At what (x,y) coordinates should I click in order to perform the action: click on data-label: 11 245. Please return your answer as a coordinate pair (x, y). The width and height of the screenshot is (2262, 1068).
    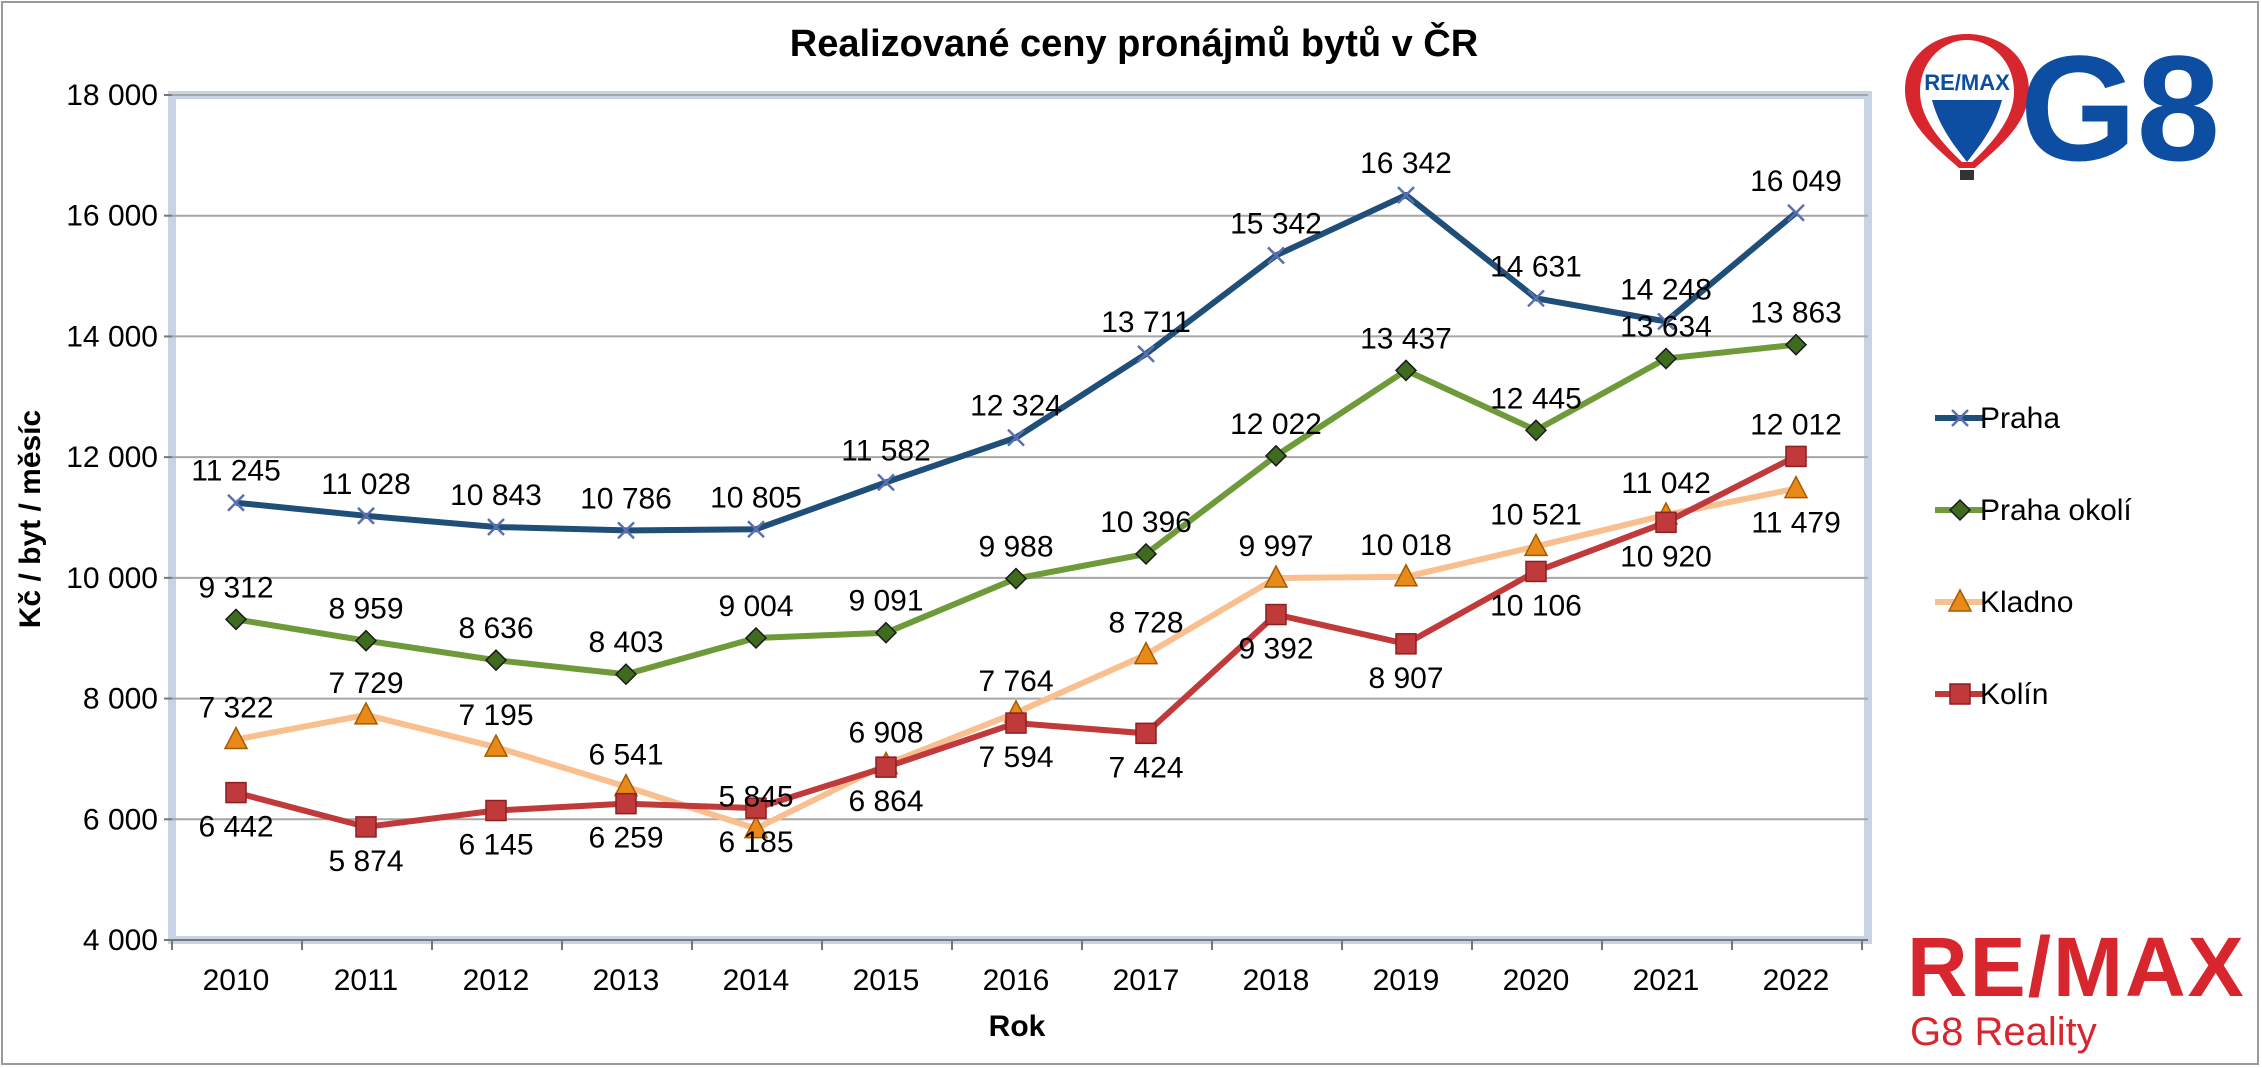
    Looking at the image, I should click on (236, 471).